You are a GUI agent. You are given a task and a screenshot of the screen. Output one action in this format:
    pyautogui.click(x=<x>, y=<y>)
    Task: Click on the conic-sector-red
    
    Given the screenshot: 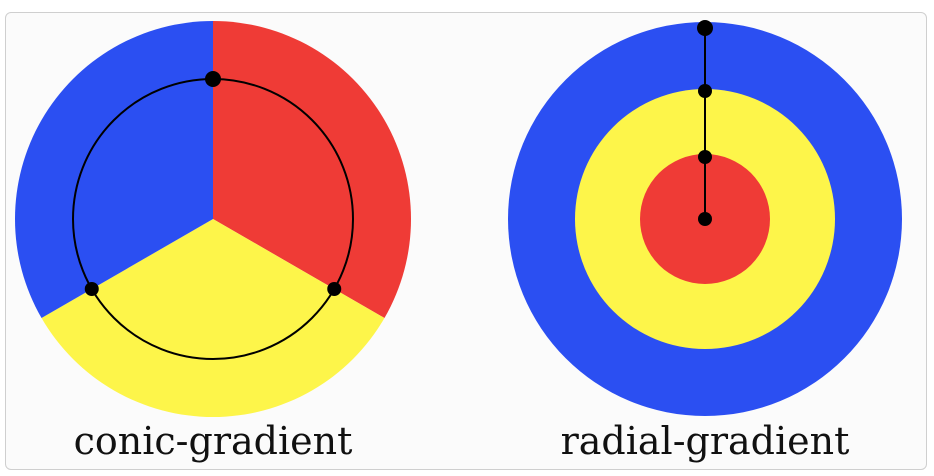 What is the action you would take?
    pyautogui.click(x=312, y=169)
    